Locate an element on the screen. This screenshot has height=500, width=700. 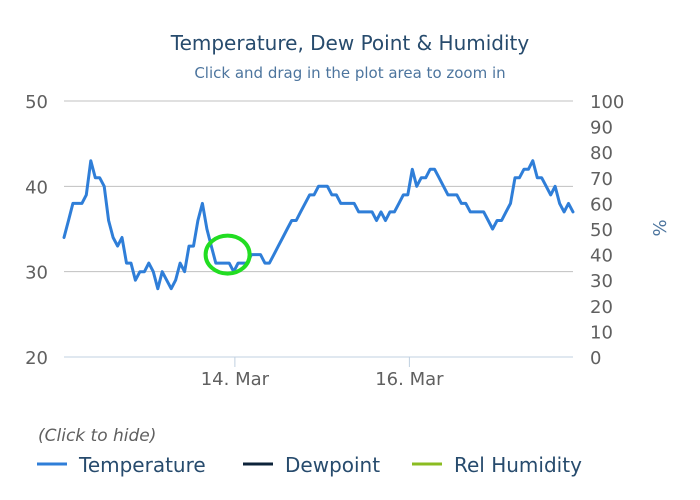
x-axis: 14. Mar 16. Mar is located at coordinates (318, 373).